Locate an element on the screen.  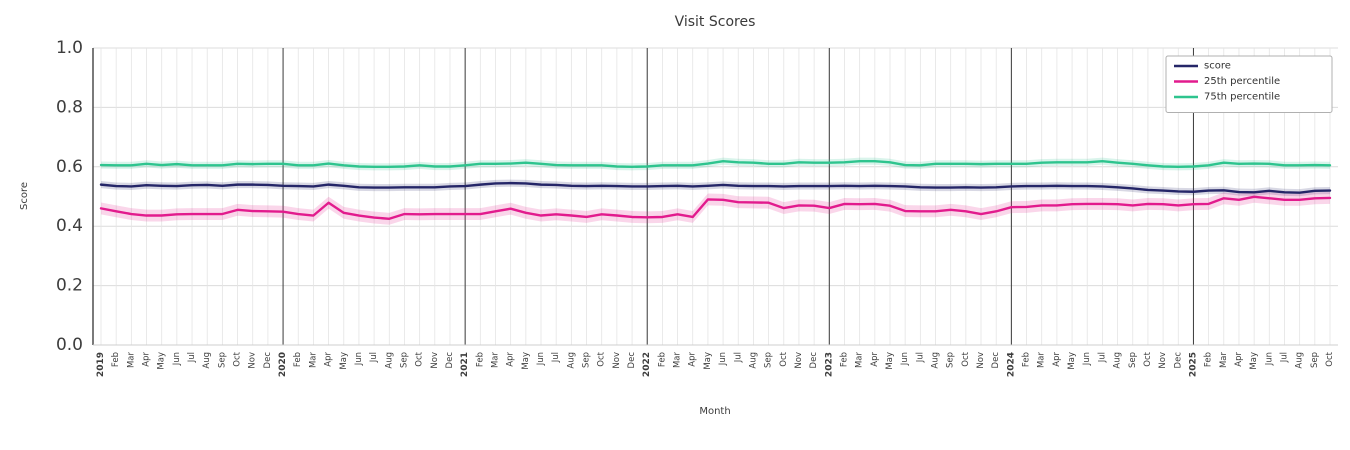
series-line-75th-percentile is located at coordinates (715, 164).